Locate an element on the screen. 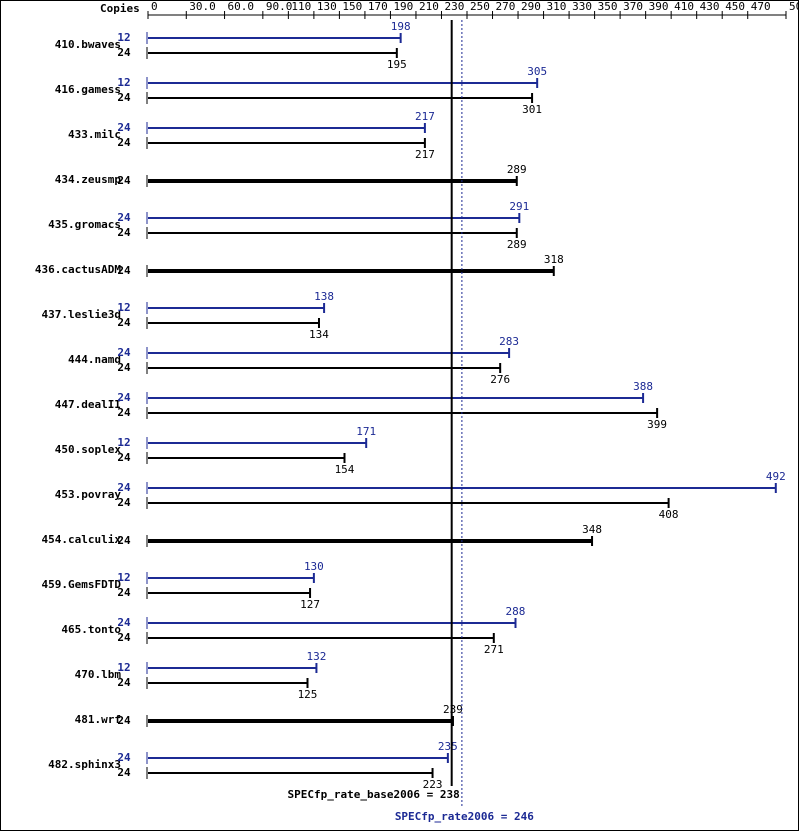 This screenshot has width=799, height=831. value-label: 171 is located at coordinates (366, 431).